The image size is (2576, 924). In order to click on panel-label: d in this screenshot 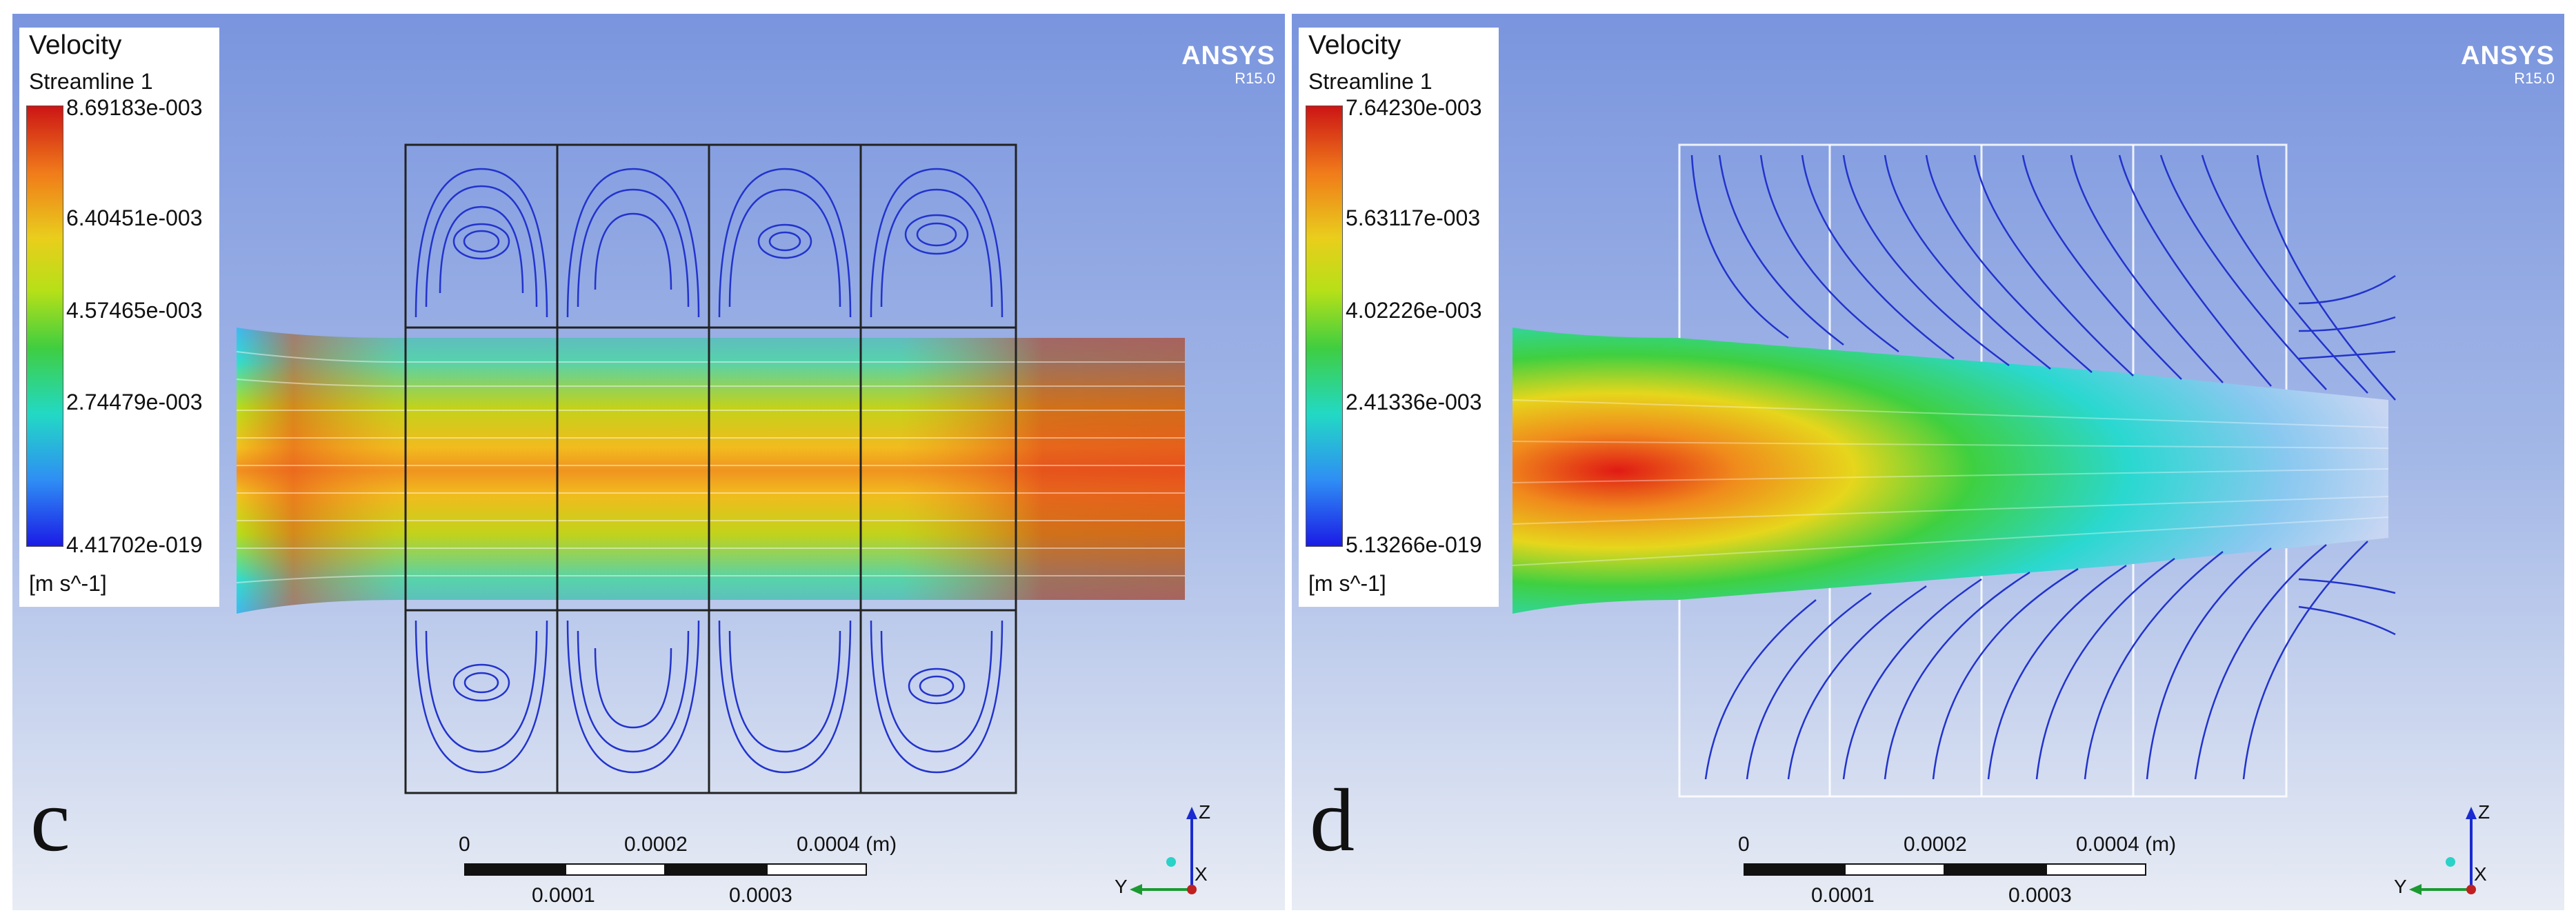, I will do `click(1332, 820)`.